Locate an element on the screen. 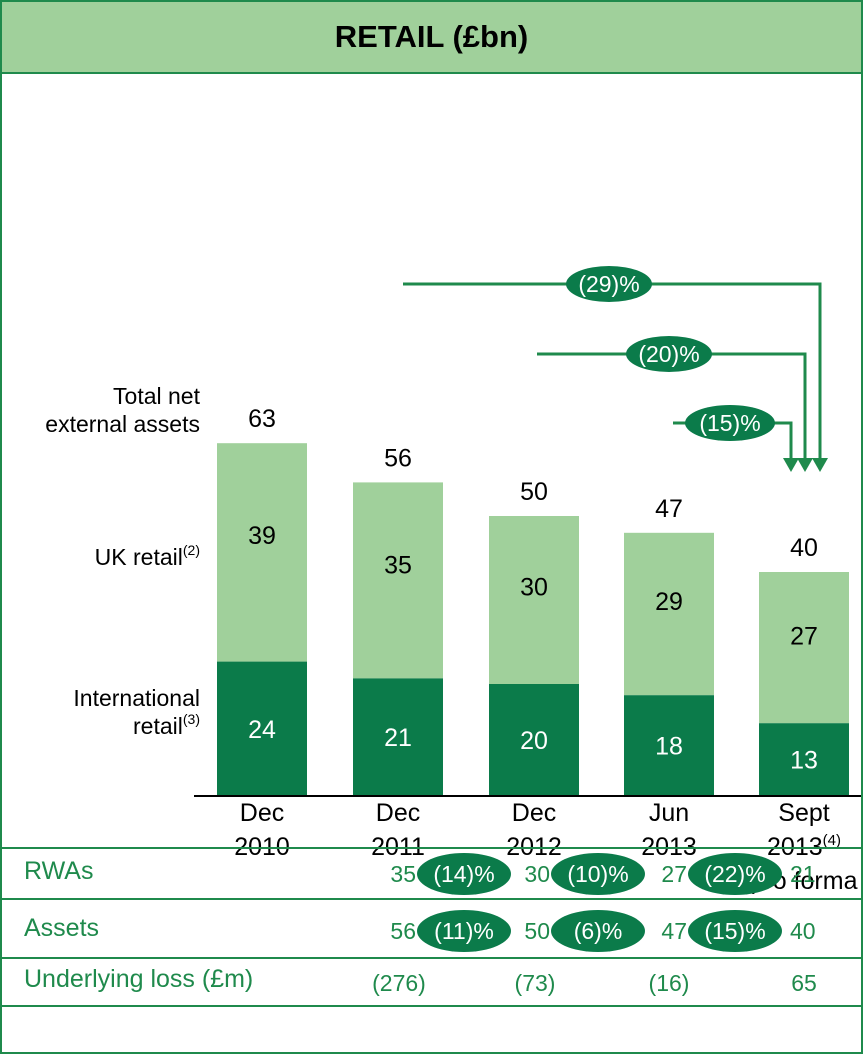 The width and height of the screenshot is (863, 1054). uk-value-label: 29 is located at coordinates (669, 602).